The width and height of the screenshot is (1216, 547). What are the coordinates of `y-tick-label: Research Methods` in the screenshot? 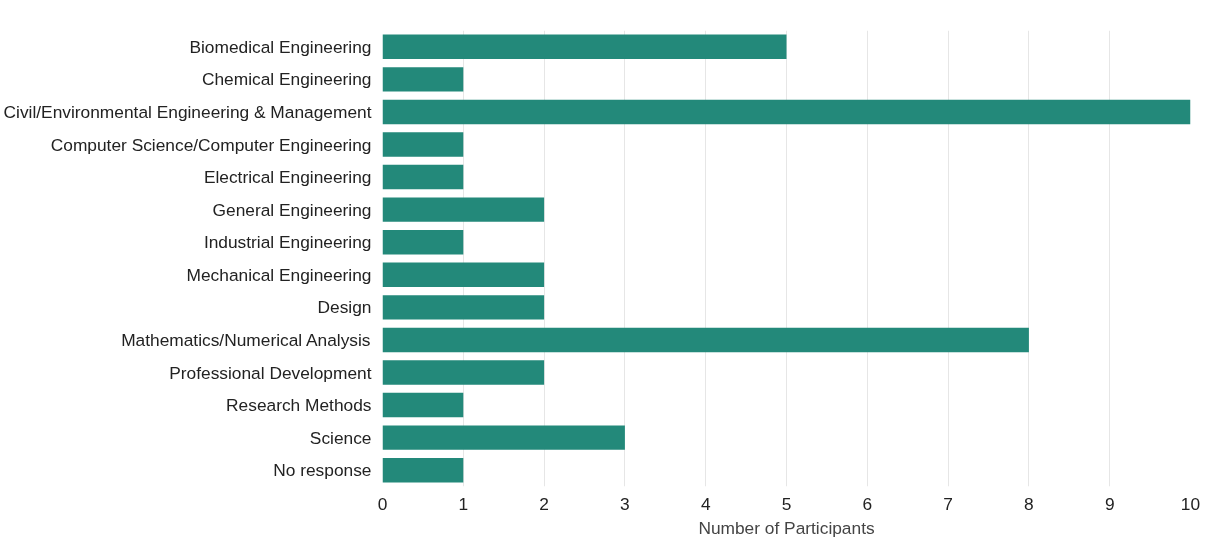 It's located at (299, 405).